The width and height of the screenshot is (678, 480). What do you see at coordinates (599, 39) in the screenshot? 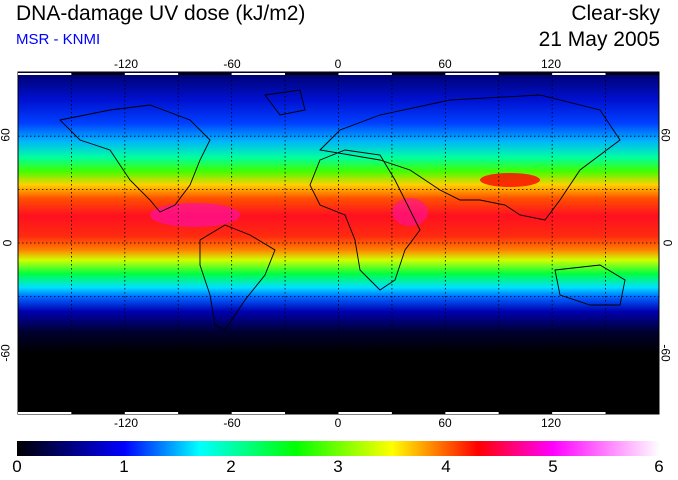
I see `date-label: 21 May 2005` at bounding box center [599, 39].